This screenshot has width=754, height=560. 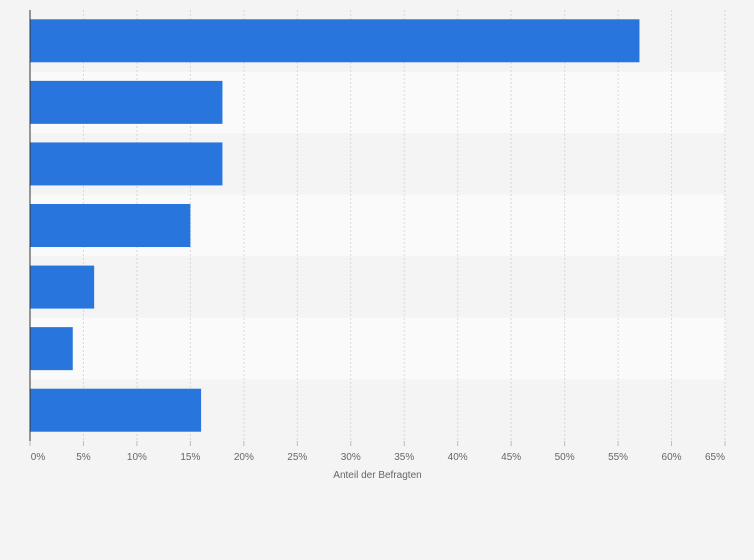 What do you see at coordinates (377, 452) in the screenshot?
I see `x-axis-ticks: 0% 5% 10% 15% 20% 25% 30% 35% 40% 45% 50% 55% 60% 65%` at bounding box center [377, 452].